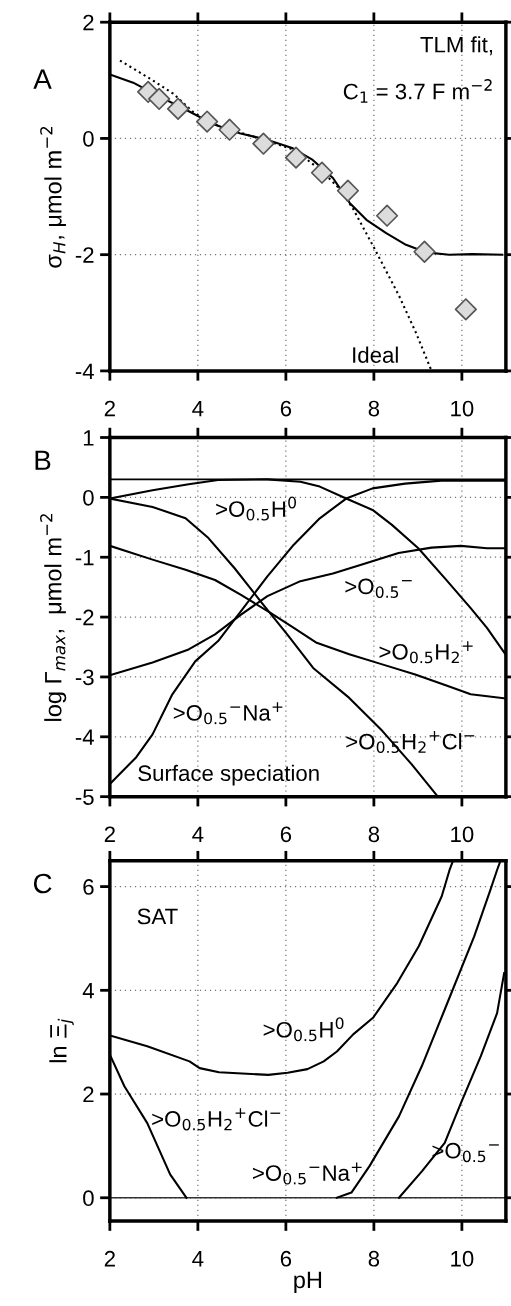 Image resolution: width=511 pixels, height=1306 pixels. What do you see at coordinates (53, 197) in the screenshot?
I see `y-axis-title: σ$_{H}$, μmol m$^{−2}$` at bounding box center [53, 197].